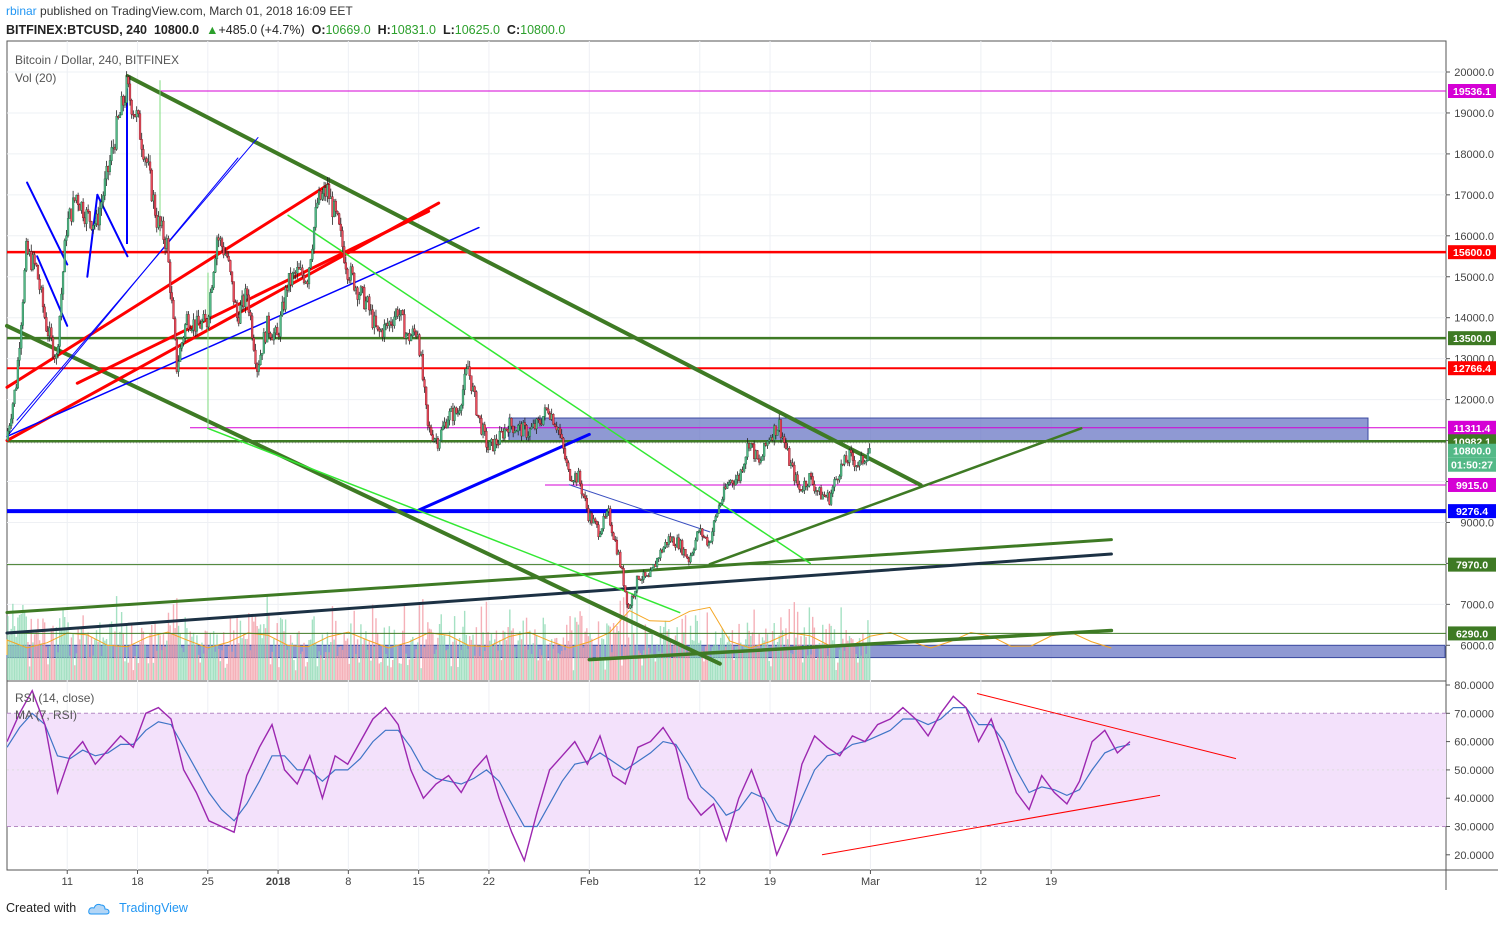 The height and width of the screenshot is (926, 1505). What do you see at coordinates (21, 11) in the screenshot?
I see `author-link: rbinar` at bounding box center [21, 11].